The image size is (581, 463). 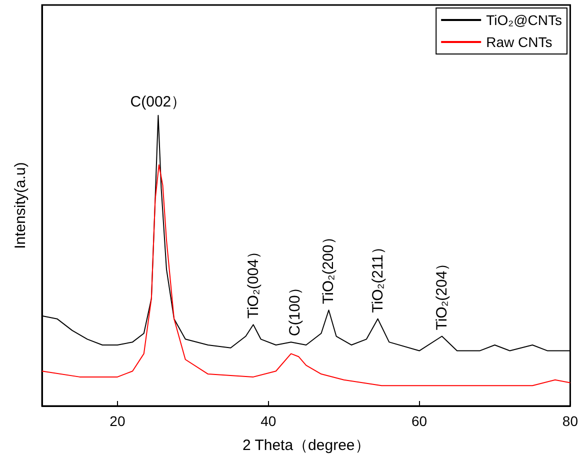 What do you see at coordinates (20, 205) in the screenshot?
I see `y-axis-title: Intensity(a.u)` at bounding box center [20, 205].